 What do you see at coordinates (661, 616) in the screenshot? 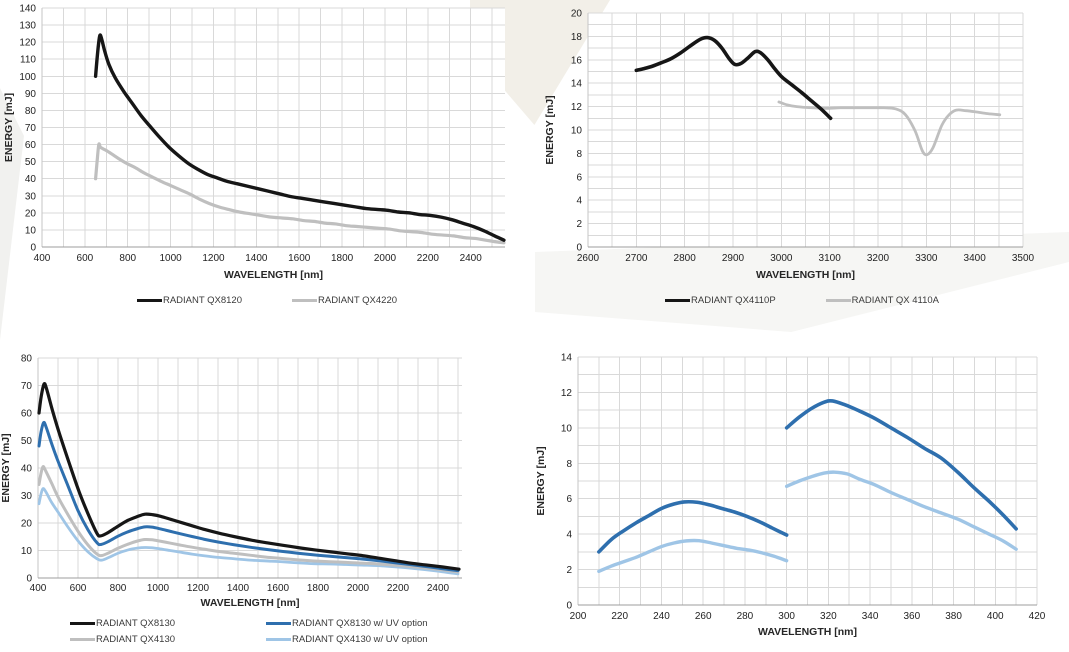
I see `x-tick-label: 240` at bounding box center [661, 616].